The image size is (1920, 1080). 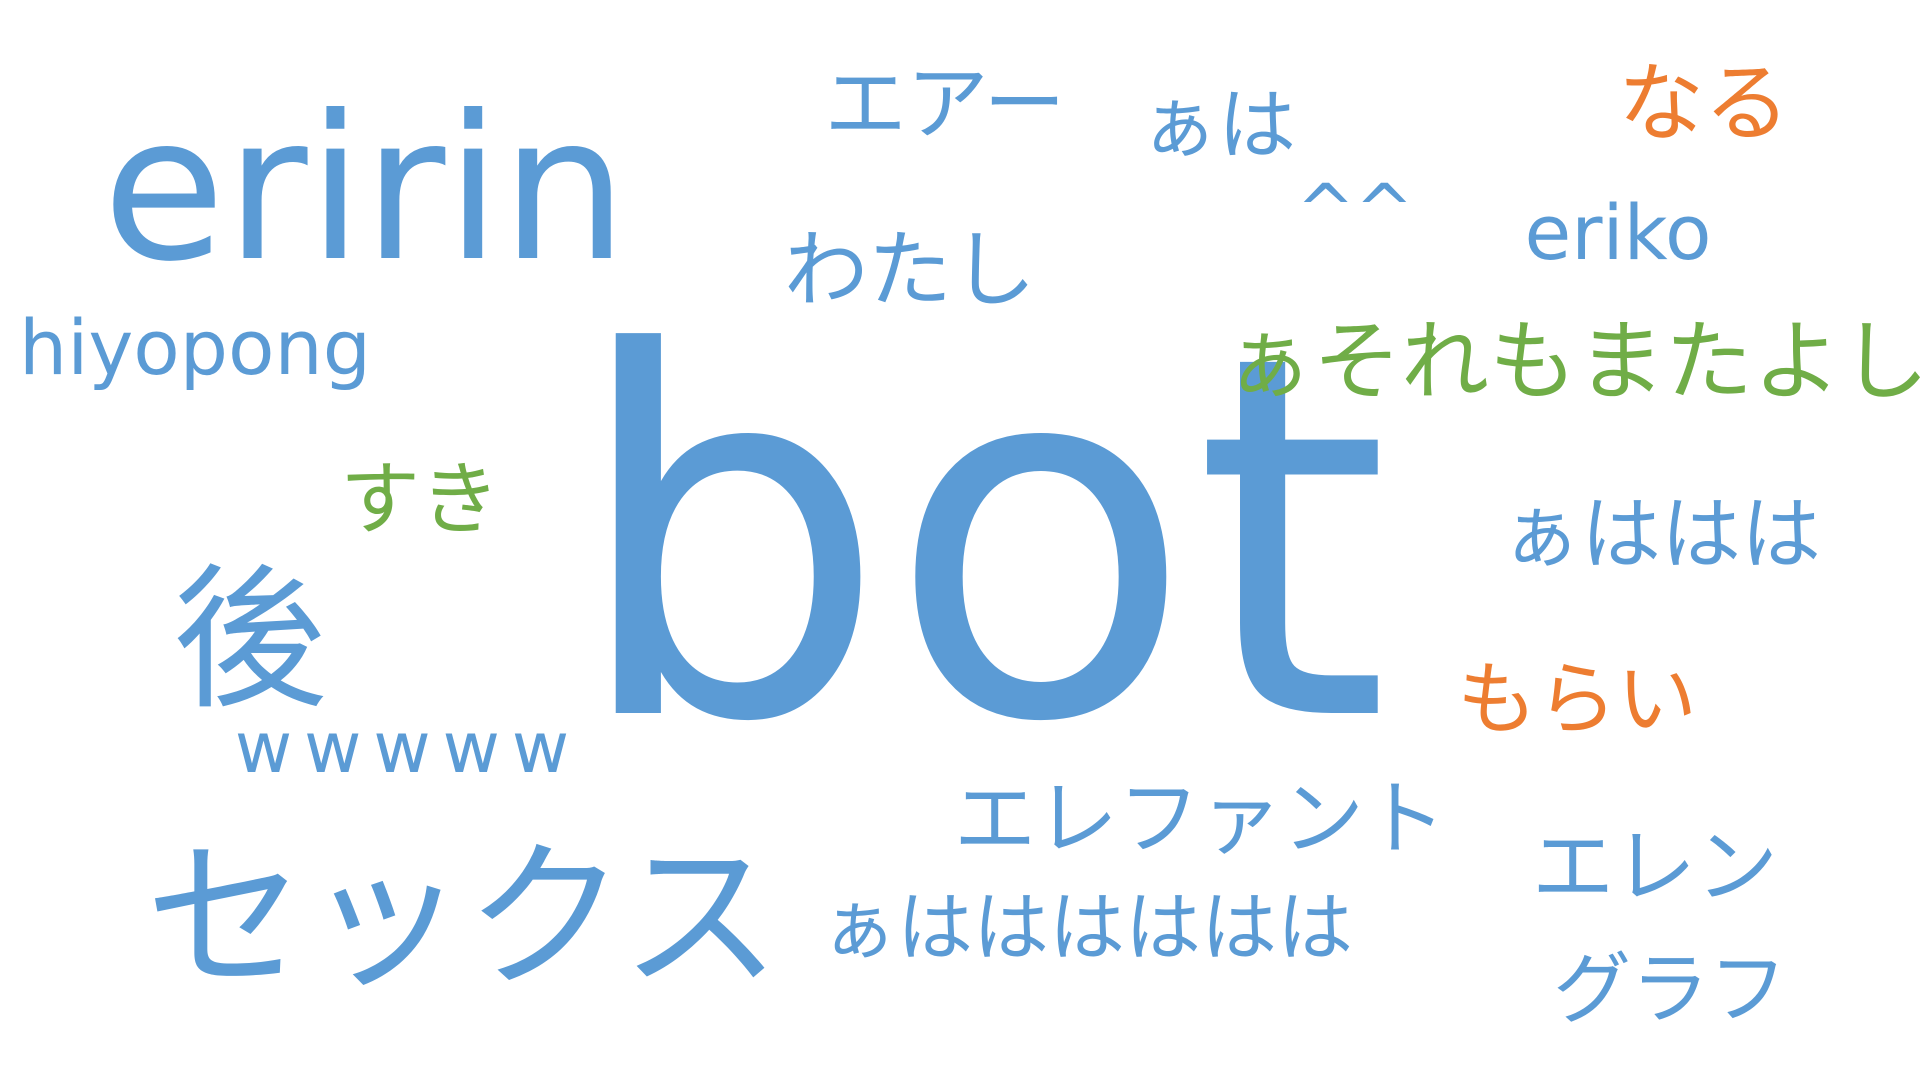 I want to click on word-gurafu: グラフ, so click(x=1670, y=990).